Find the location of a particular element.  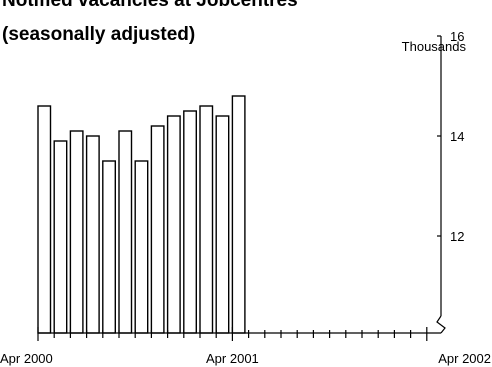

x-axis: Apr 2000 Apr 2001 Apr 2002 is located at coordinates (245, 346).